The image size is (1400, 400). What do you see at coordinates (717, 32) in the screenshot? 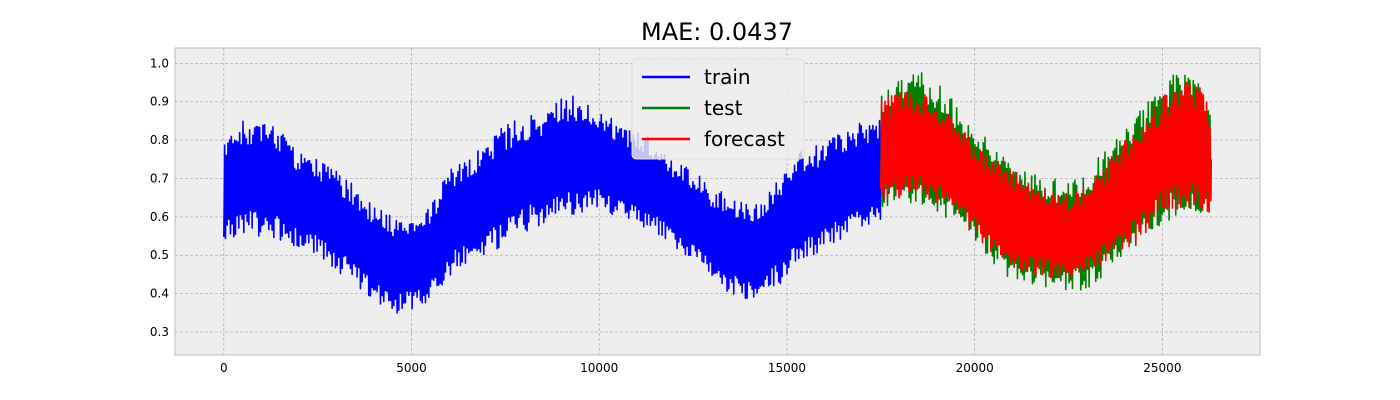
I see `chart-title: MAE: 0.0437` at bounding box center [717, 32].